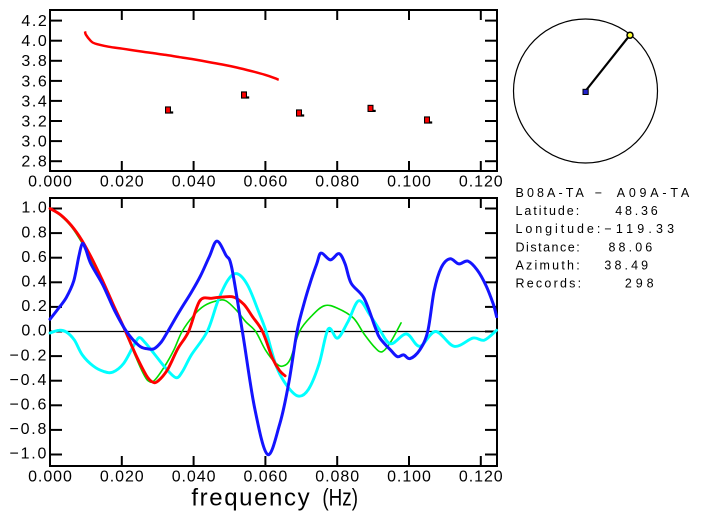  I want to click on svg-text: Records:, so click(549, 284).